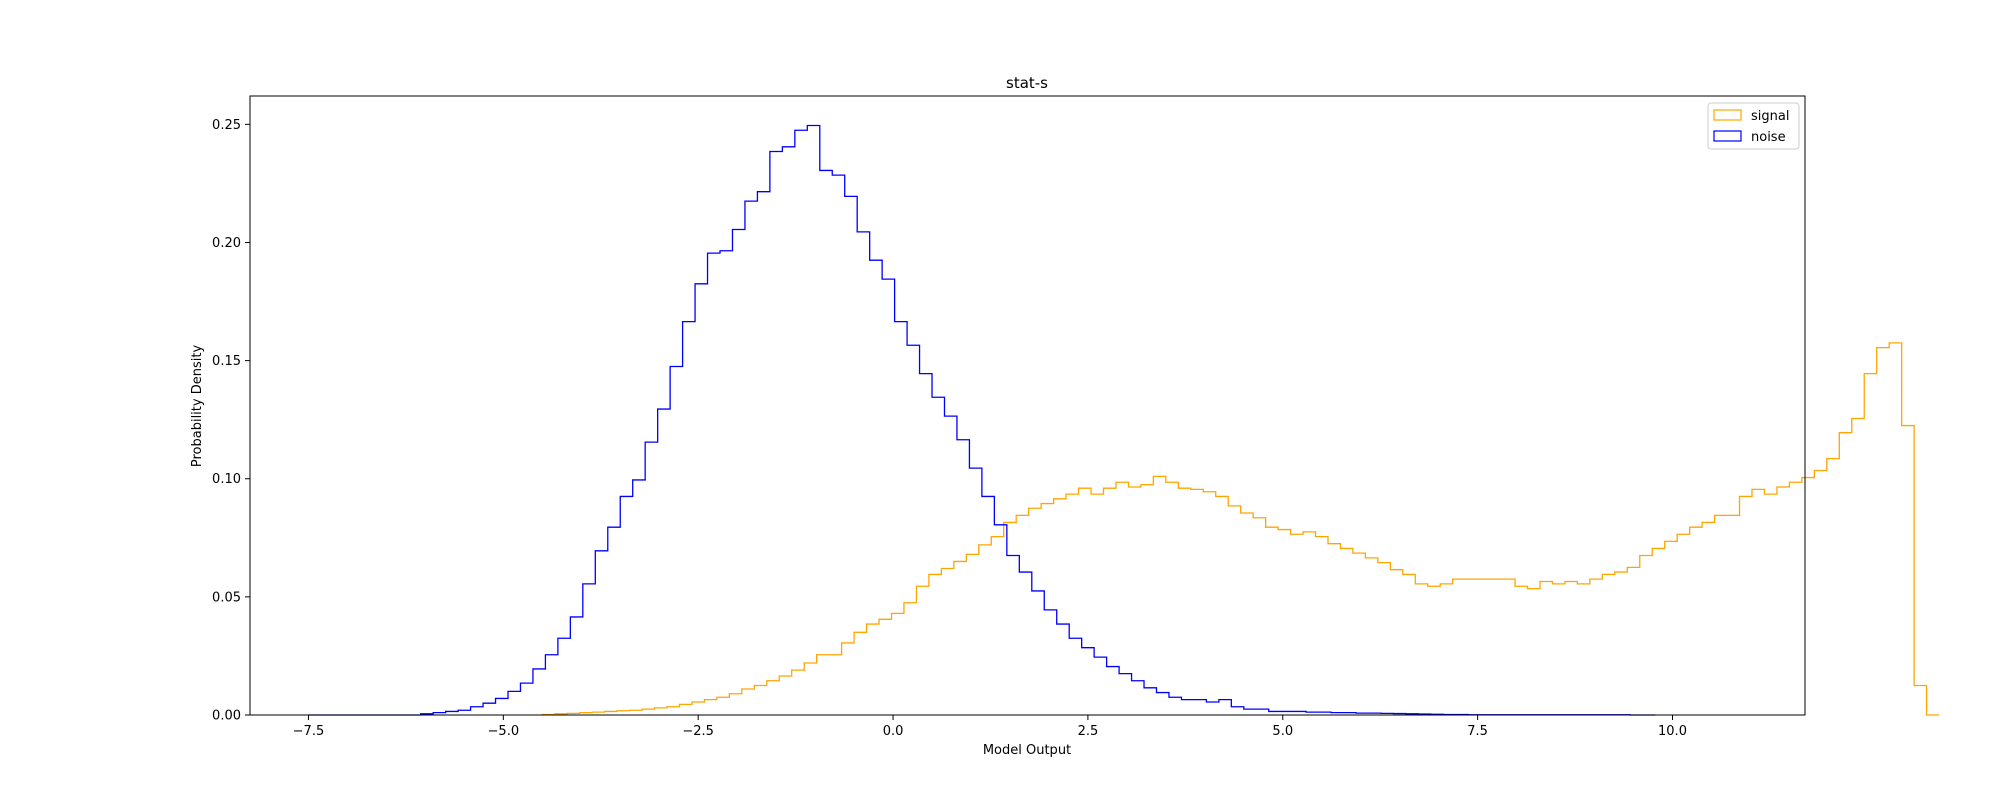 The height and width of the screenshot is (800, 2000). I want to click on legend-box, so click(1753, 126).